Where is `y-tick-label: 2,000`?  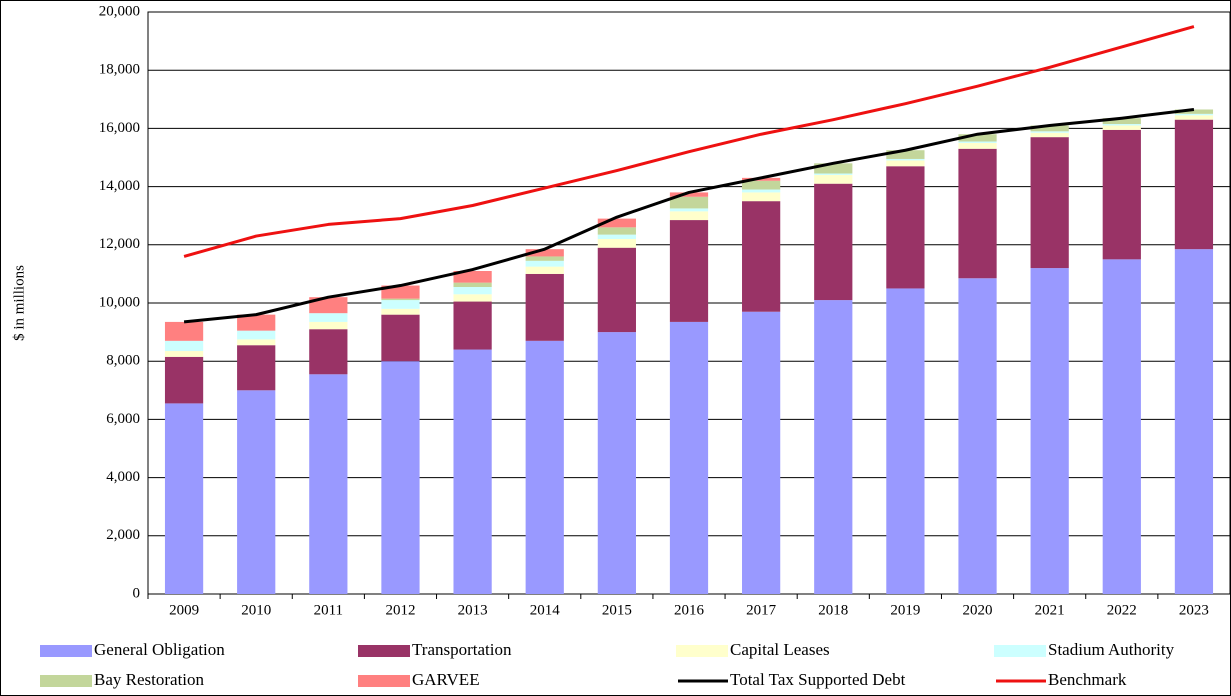 y-tick-label: 2,000 is located at coordinates (123, 535).